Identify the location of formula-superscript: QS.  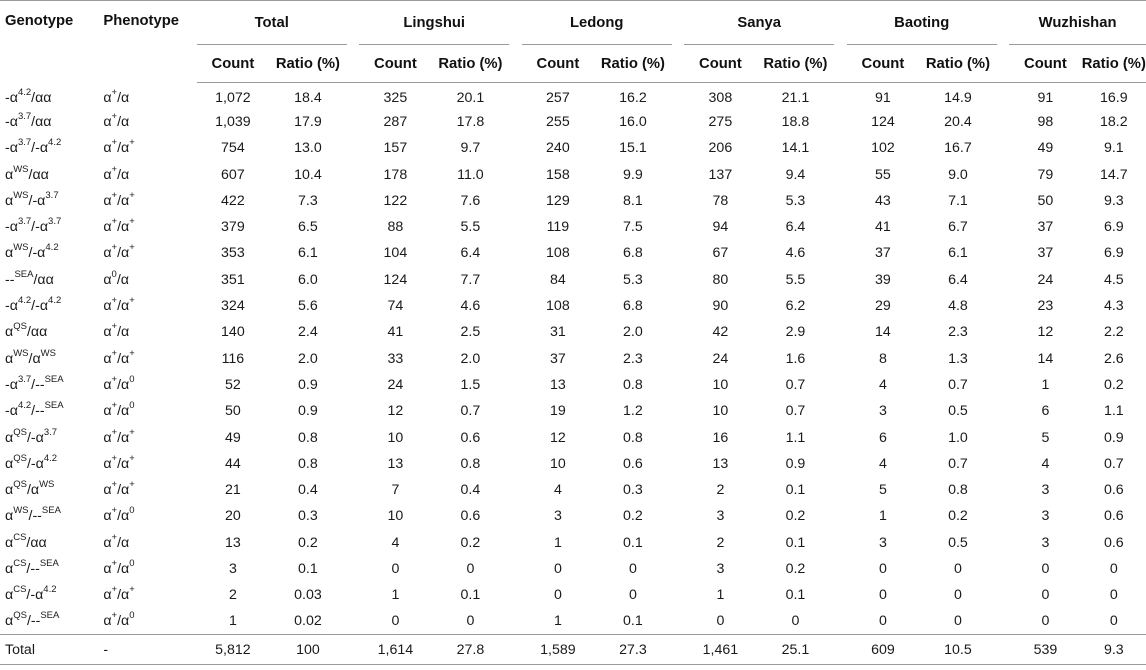
(20, 616).